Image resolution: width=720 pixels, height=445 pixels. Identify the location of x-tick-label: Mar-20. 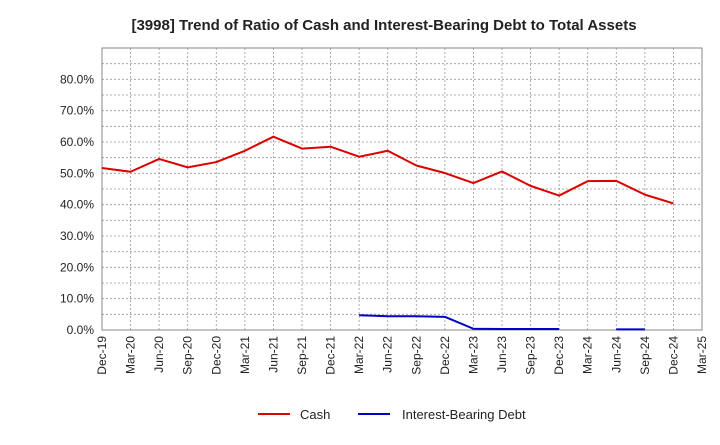
(131, 355).